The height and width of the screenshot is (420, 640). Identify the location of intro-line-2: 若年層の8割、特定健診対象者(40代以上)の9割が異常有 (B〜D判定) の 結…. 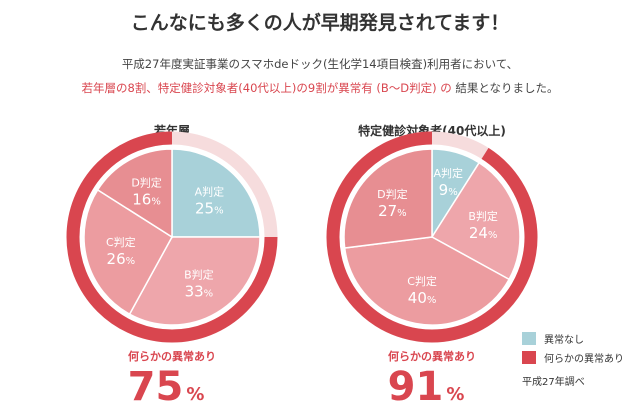
(320, 88).